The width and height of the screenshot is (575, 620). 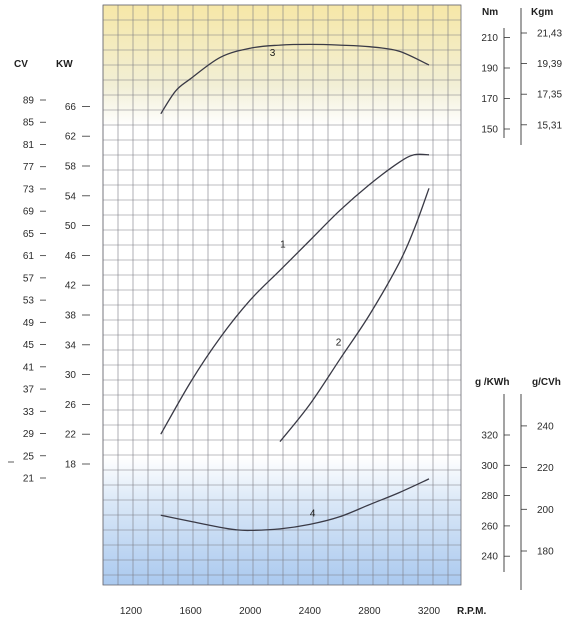 What do you see at coordinates (369, 611) in the screenshot?
I see `x-tick-label: 2800` at bounding box center [369, 611].